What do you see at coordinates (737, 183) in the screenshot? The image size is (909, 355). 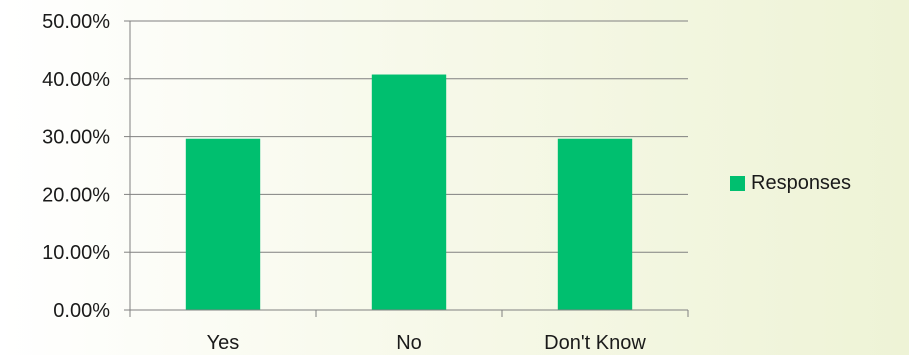 I see `legend-swatch` at bounding box center [737, 183].